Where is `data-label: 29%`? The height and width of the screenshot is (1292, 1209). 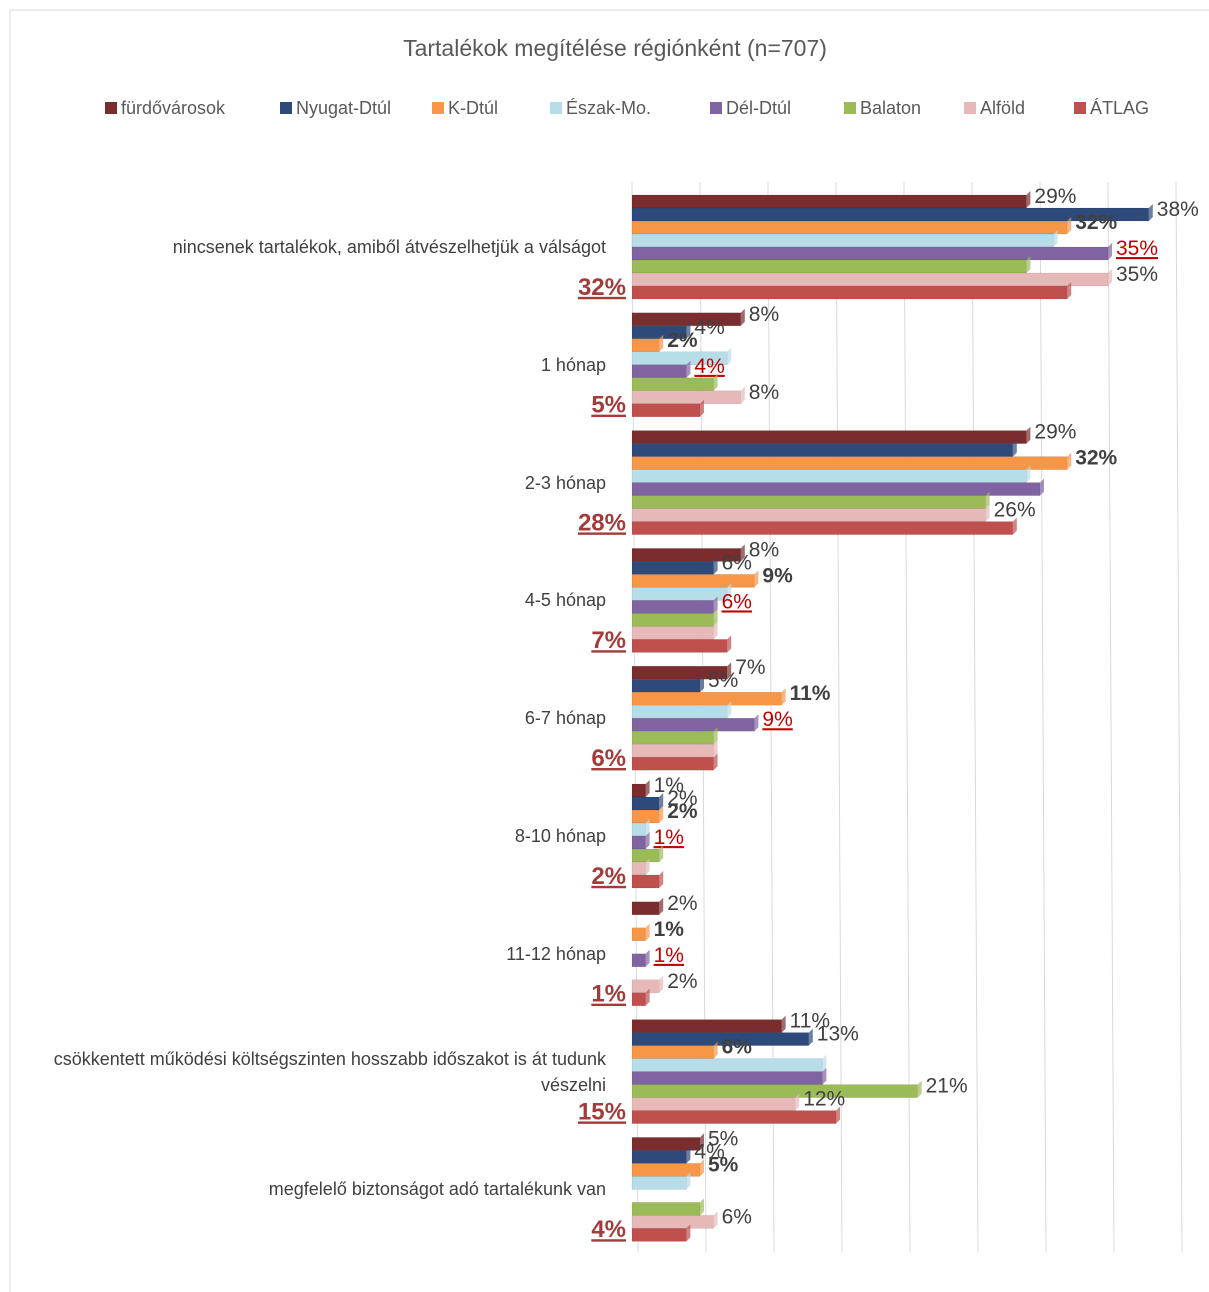
data-label: 29% is located at coordinates (1055, 196).